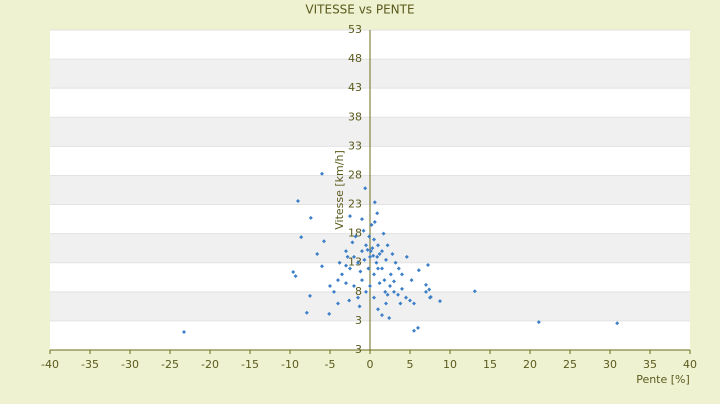 This screenshot has width=720, height=404. I want to click on y-tick-label: 33, so click(355, 145).